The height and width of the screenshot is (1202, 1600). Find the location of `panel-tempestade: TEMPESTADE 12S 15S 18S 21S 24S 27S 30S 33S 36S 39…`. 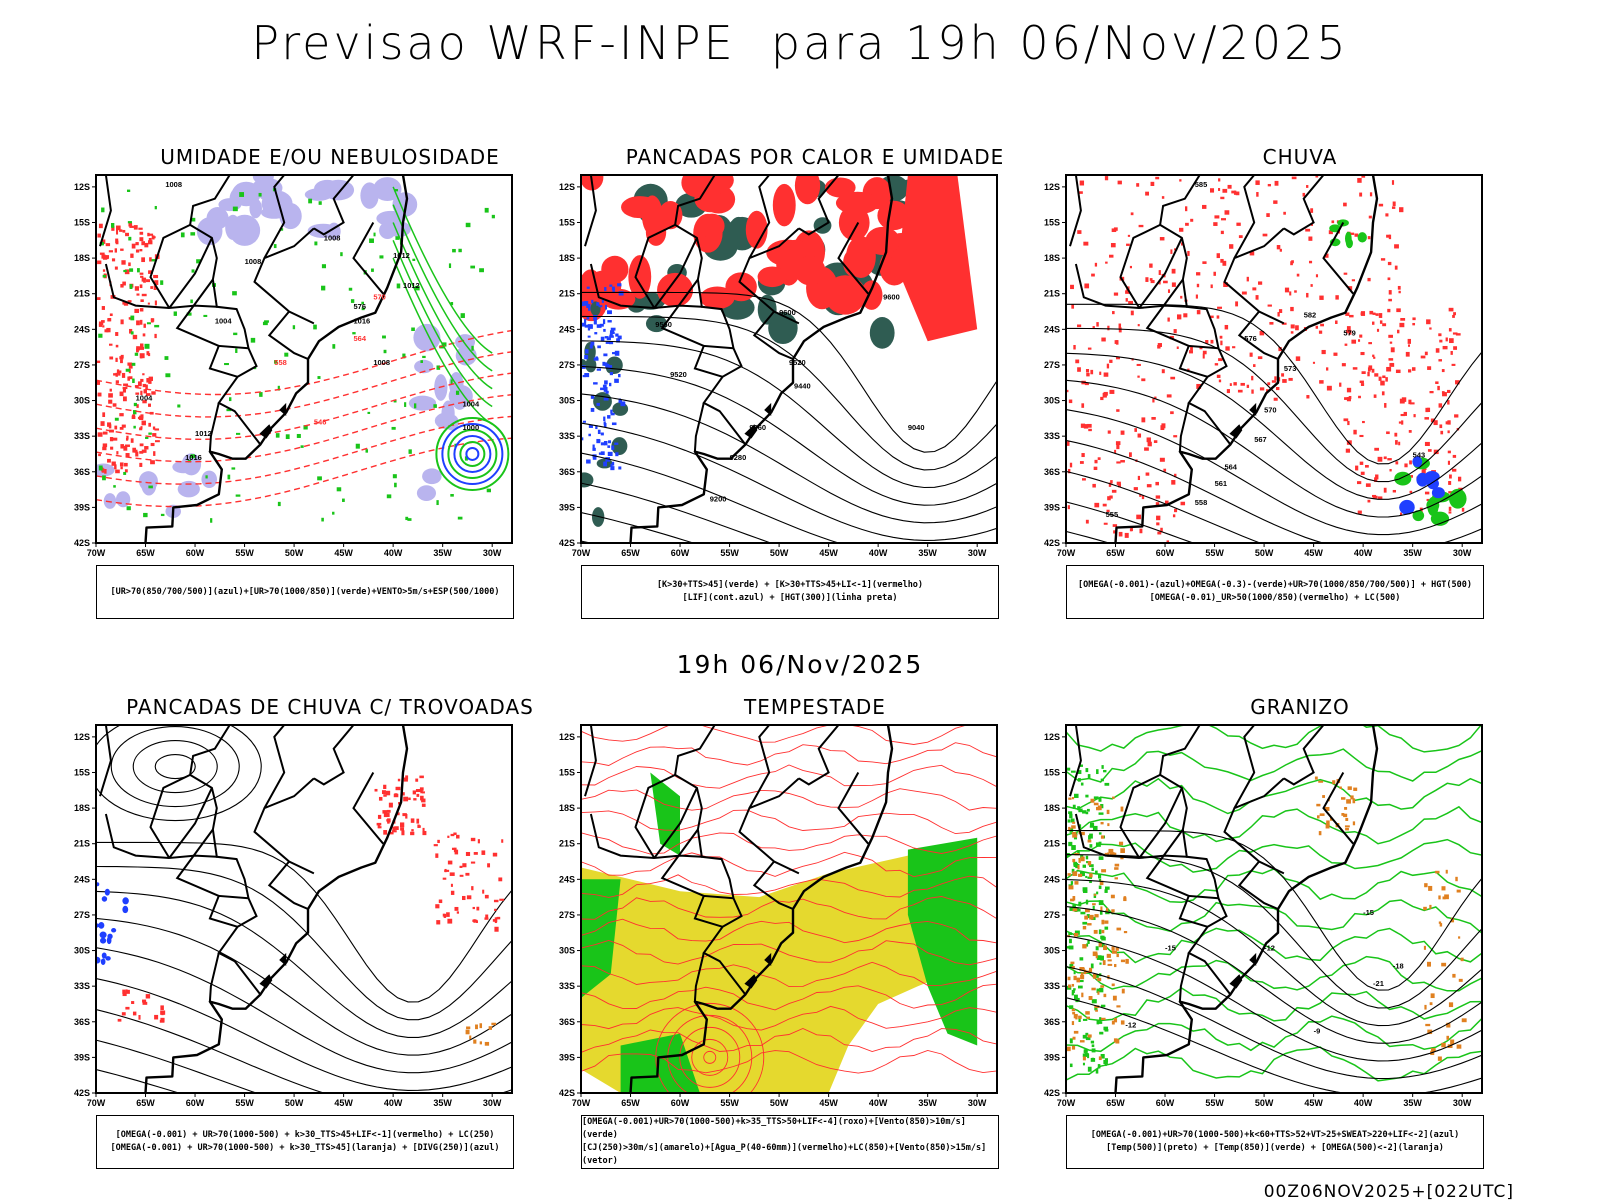

panel-tempestade: TEMPESTADE 12S 15S 18S 21S 24S 27S 30S 33S 36S 39… is located at coordinates (815, 940).